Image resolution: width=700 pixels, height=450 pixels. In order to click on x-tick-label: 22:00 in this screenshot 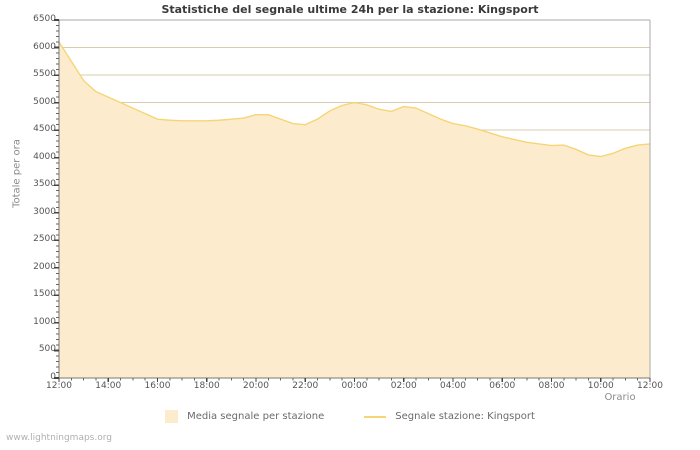, I will do `click(305, 386)`.